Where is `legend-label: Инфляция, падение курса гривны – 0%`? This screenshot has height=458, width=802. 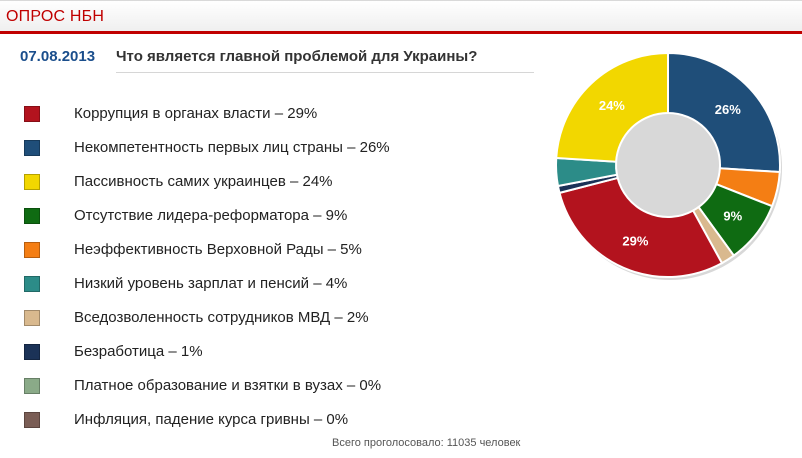 legend-label: Инфляция, падение курса гривны – 0% is located at coordinates (211, 419).